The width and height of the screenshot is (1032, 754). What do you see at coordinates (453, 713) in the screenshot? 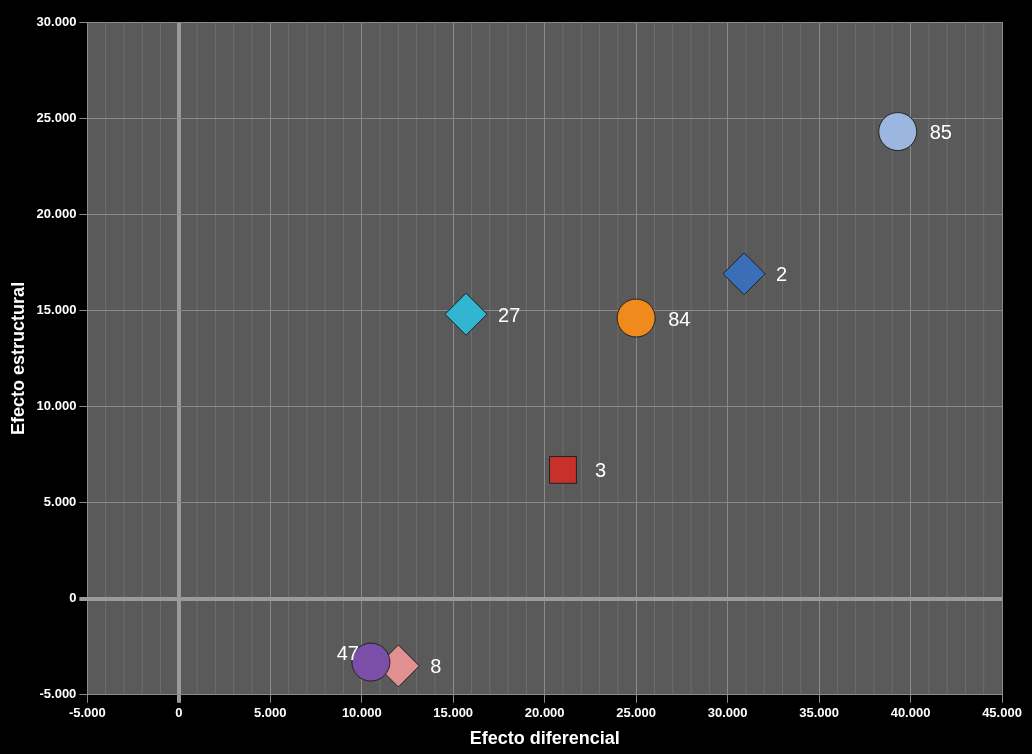
I see `x-tick-label: 15.000` at bounding box center [453, 713].